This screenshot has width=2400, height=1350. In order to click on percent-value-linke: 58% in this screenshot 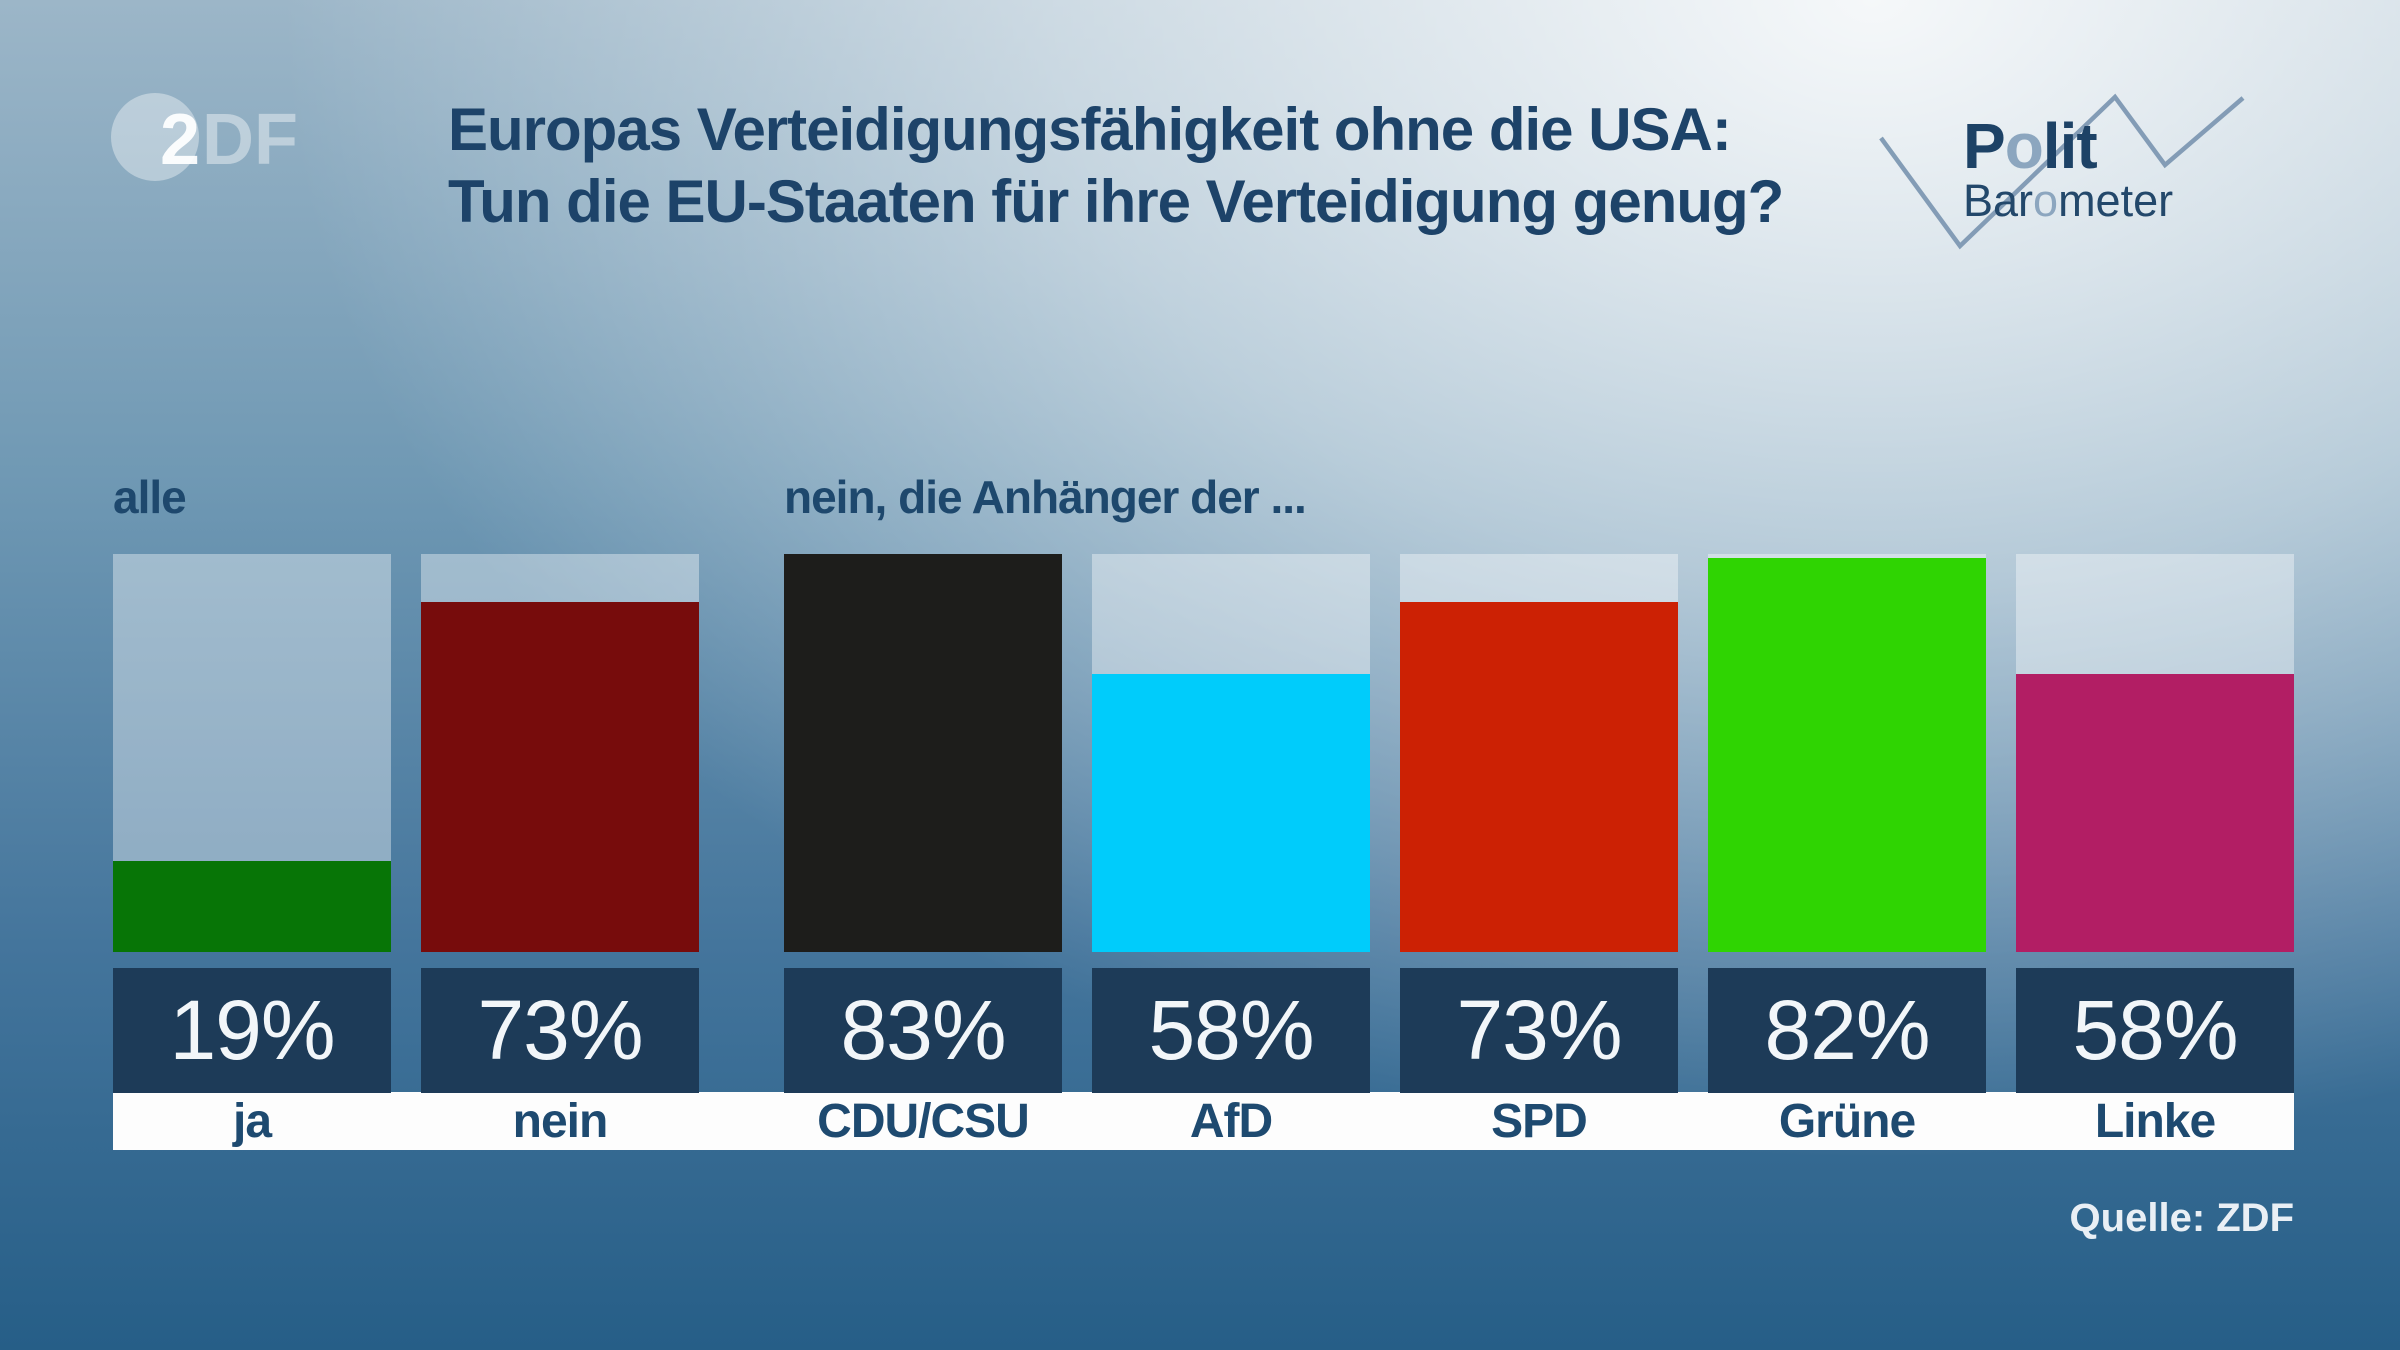, I will do `click(2155, 1030)`.